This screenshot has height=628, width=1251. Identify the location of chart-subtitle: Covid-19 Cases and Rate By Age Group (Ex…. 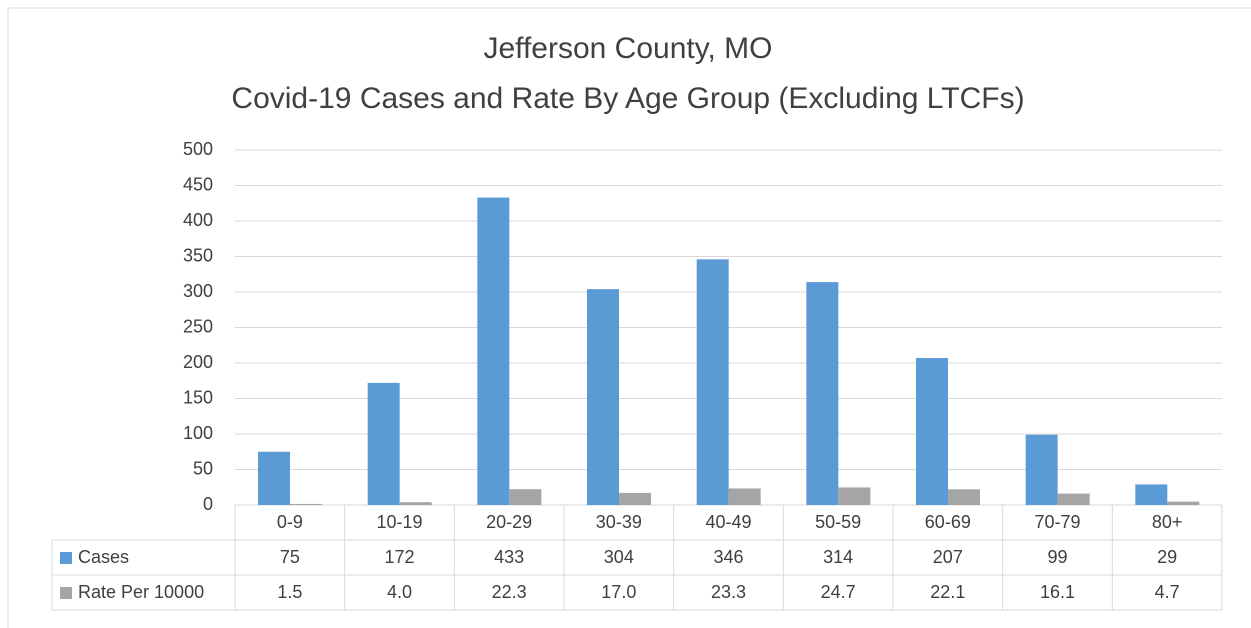
(627, 98).